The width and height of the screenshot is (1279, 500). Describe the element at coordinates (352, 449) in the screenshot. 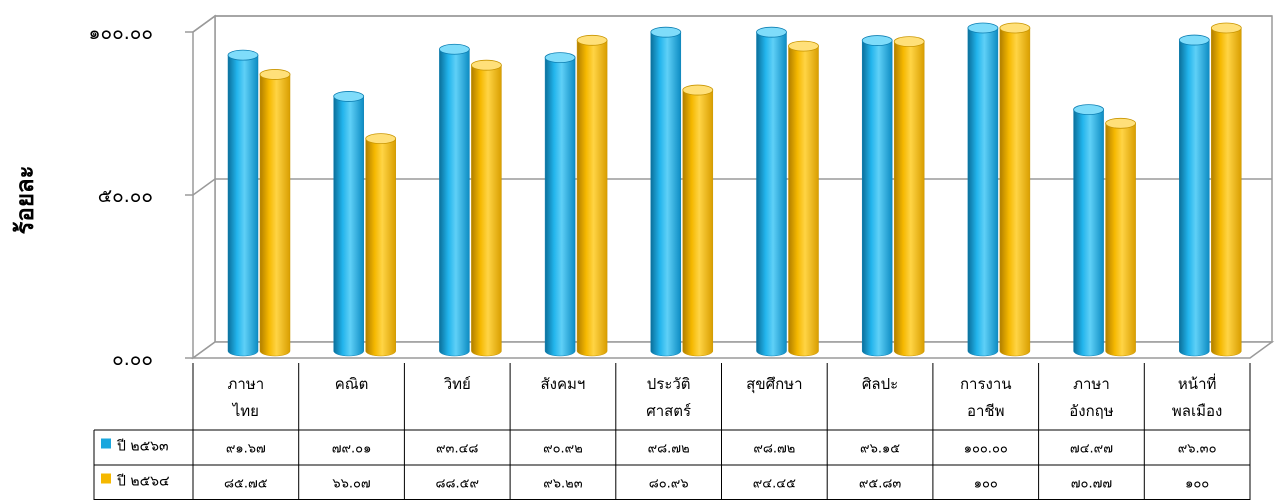

I see `data-label: ๗๙.๐๑` at that location.